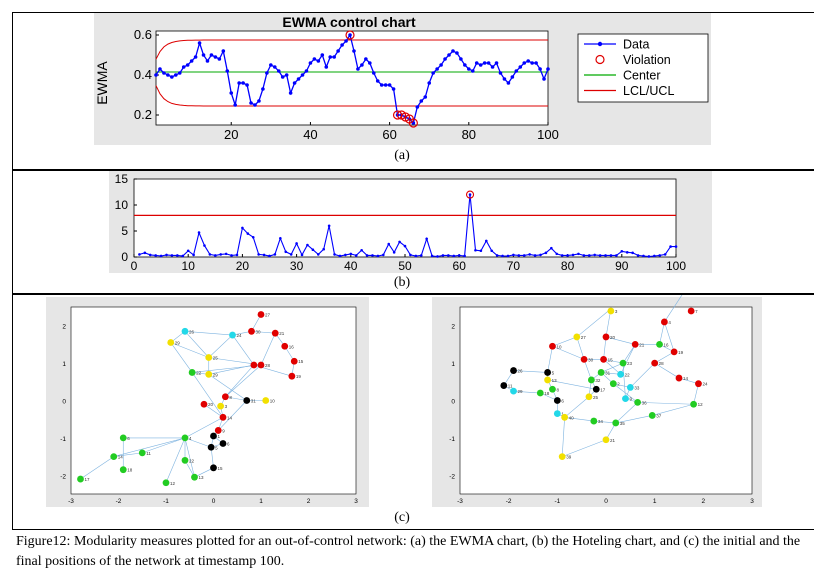 This screenshot has width=814, height=583. What do you see at coordinates (453, 364) in the screenshot?
I see `network-final-ytick-label: 1` at bounding box center [453, 364].